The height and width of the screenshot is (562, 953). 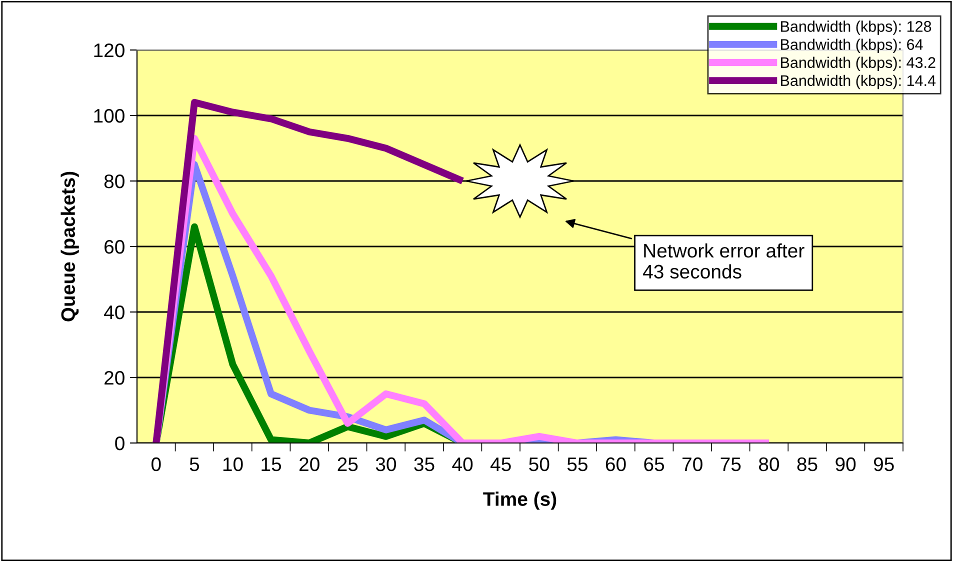 I want to click on x-tick-label: 90, so click(x=846, y=464).